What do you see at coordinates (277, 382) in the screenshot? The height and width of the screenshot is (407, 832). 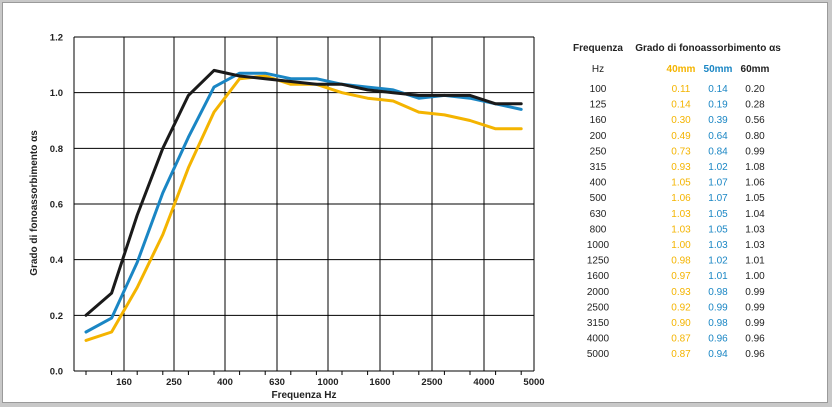 I see `x-tick-label: 630` at bounding box center [277, 382].